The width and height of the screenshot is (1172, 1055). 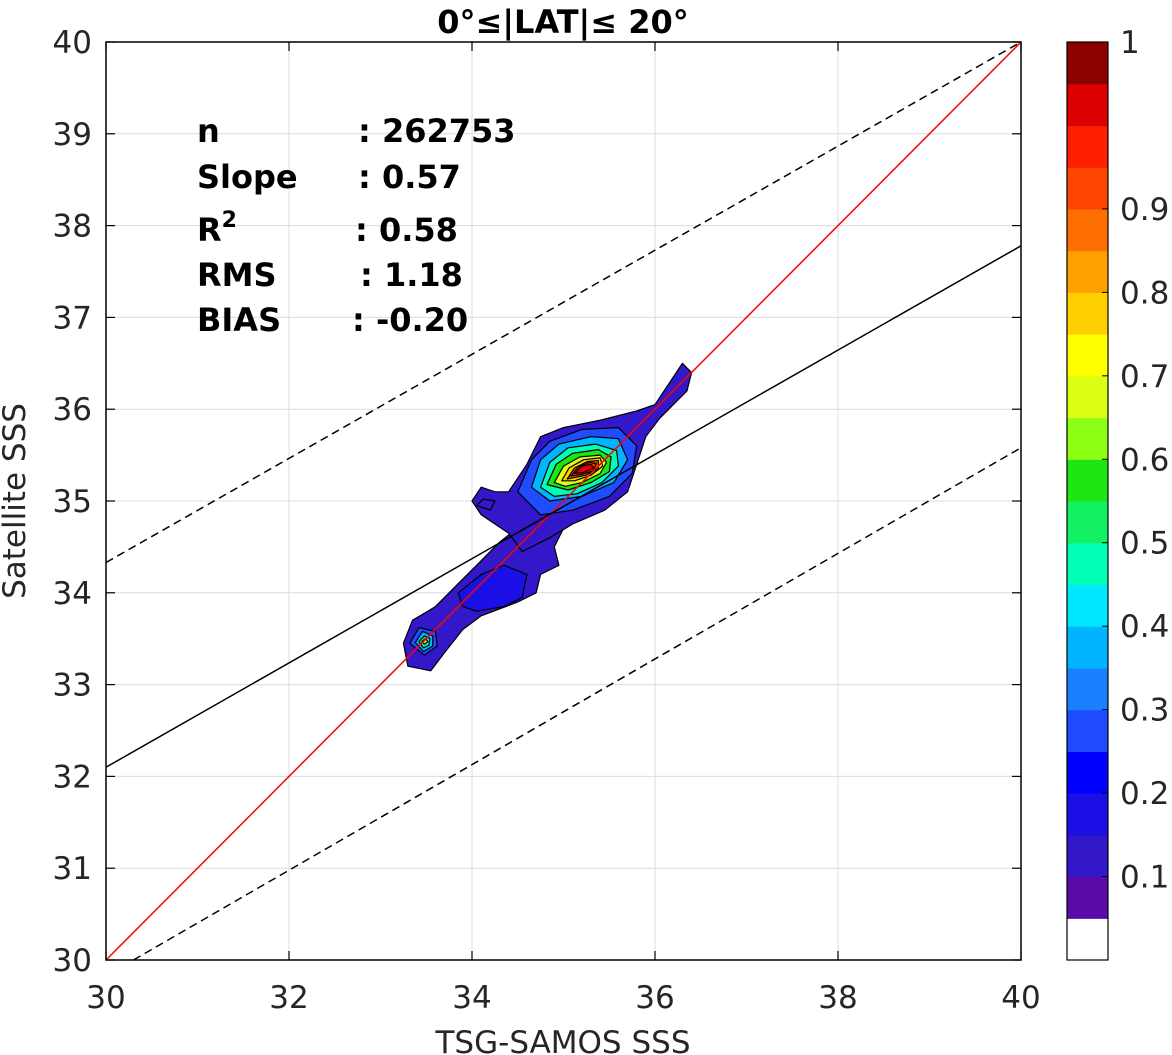 What do you see at coordinates (217, 228) in the screenshot?
I see `stat-label: R2` at bounding box center [217, 228].